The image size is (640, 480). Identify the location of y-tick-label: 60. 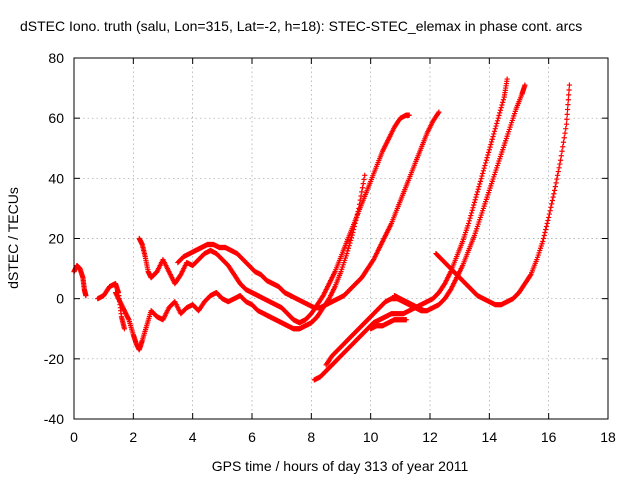
(56, 118).